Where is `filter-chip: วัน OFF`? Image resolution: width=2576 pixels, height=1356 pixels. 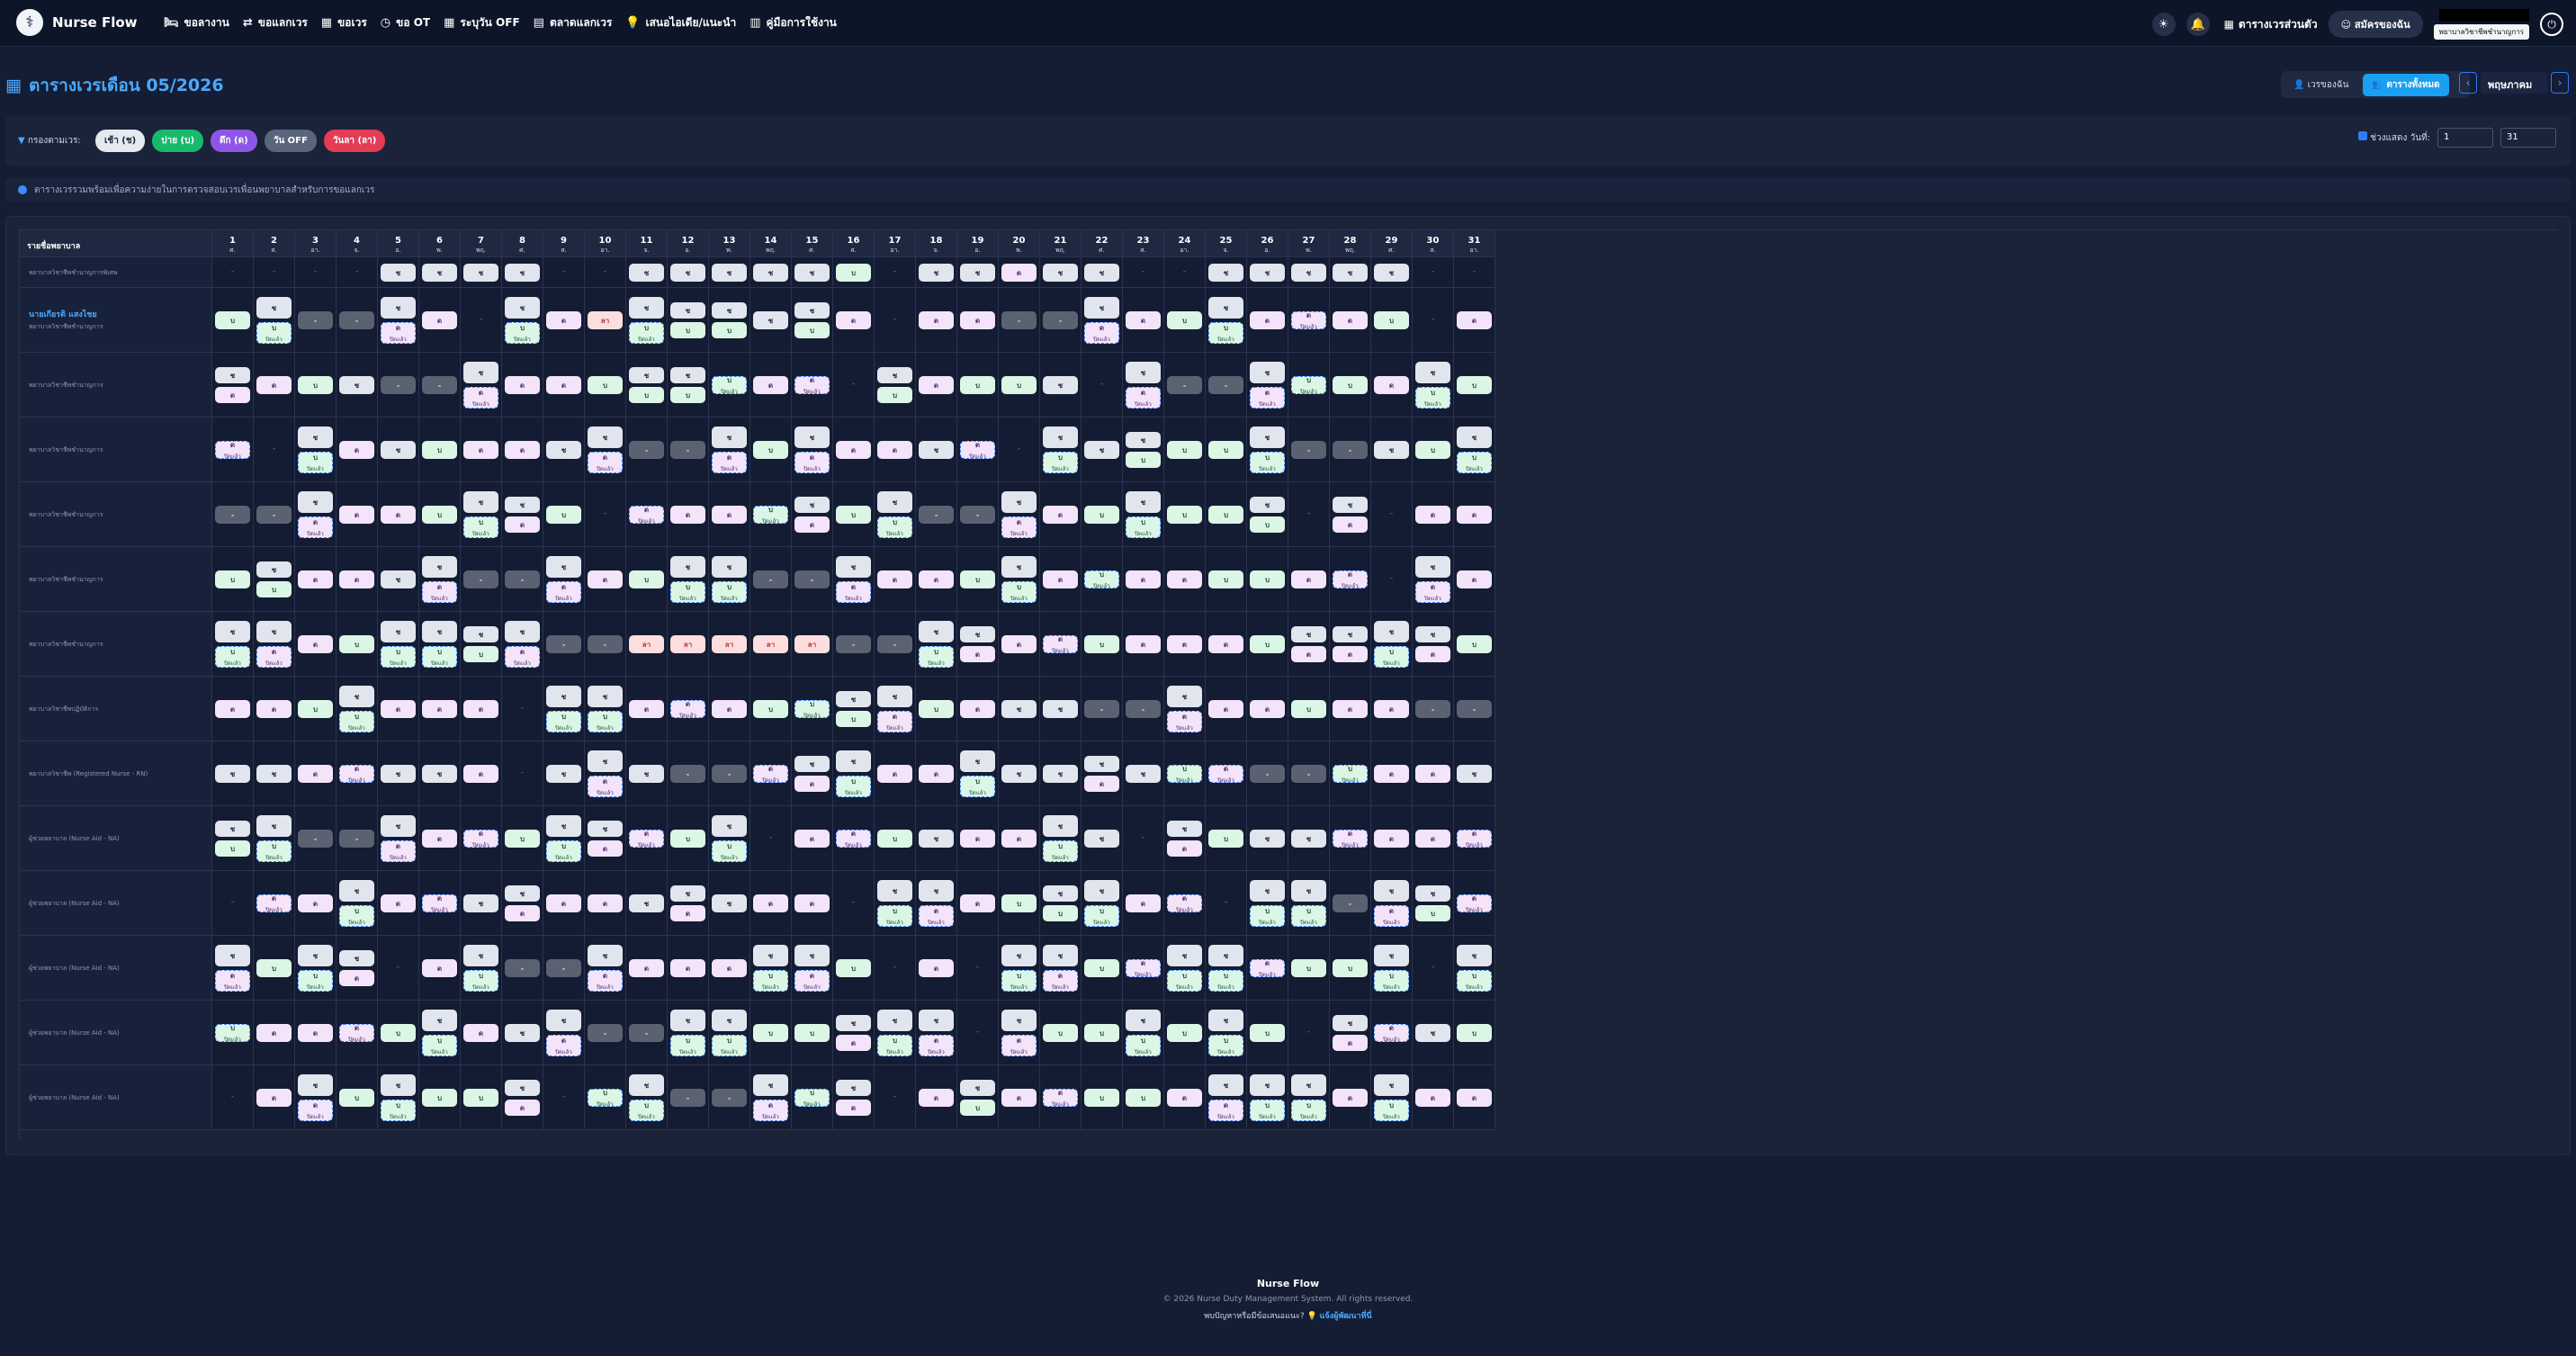 filter-chip: วัน OFF is located at coordinates (291, 141).